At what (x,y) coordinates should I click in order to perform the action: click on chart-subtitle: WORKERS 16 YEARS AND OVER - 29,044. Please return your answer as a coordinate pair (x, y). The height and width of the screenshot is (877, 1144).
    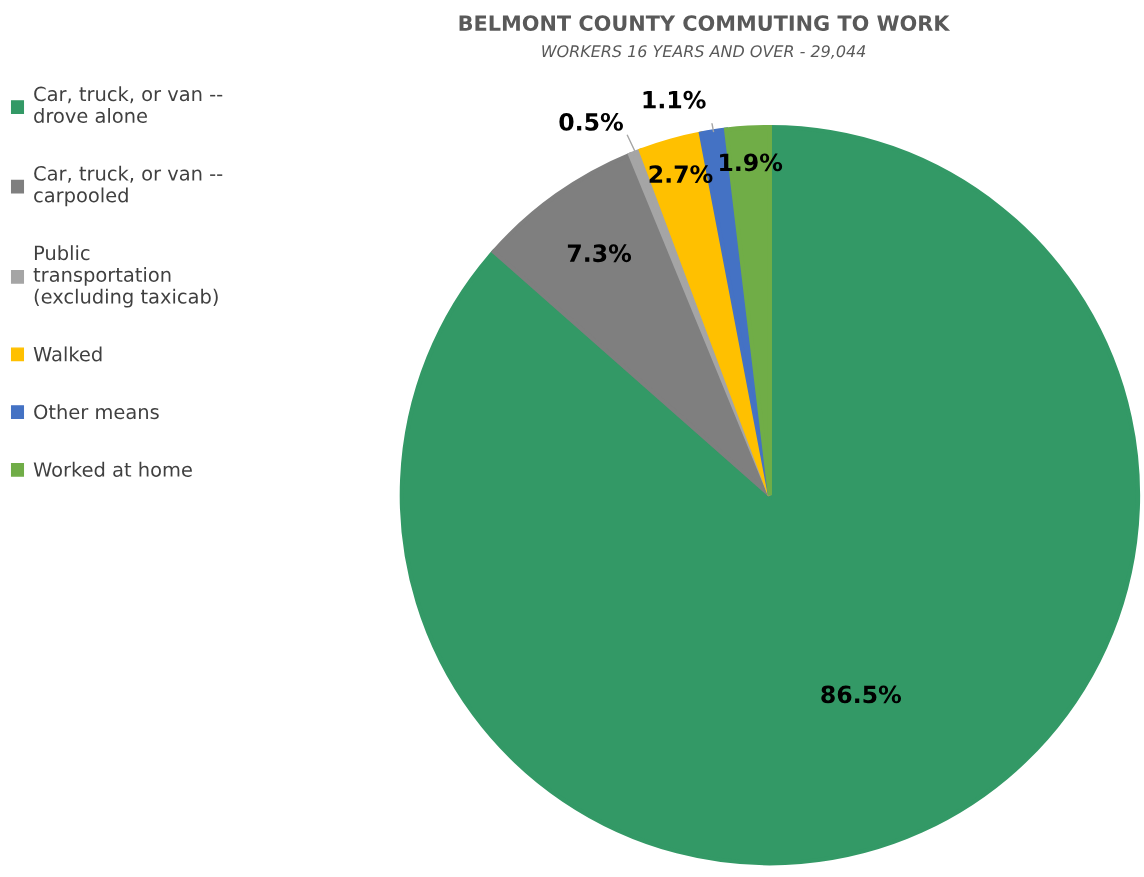
    Looking at the image, I should click on (704, 52).